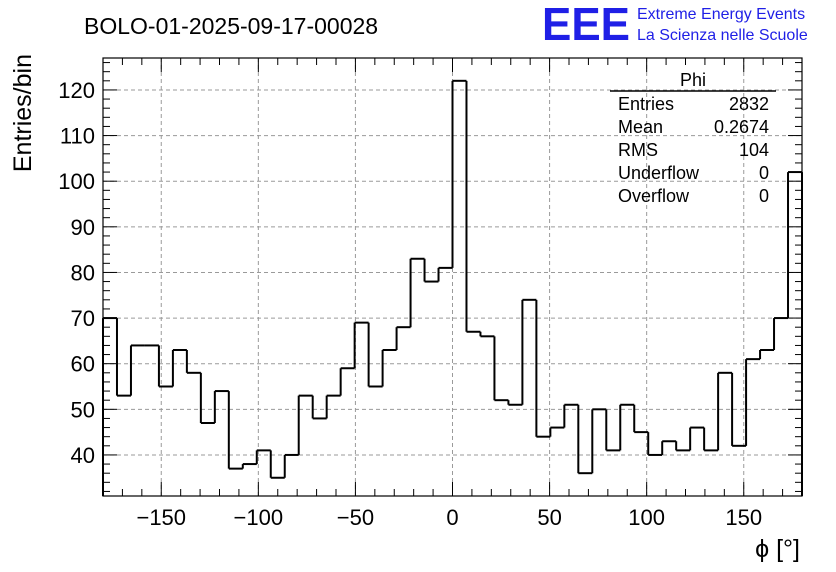  I want to click on y-tick-label: 80, so click(83, 272).